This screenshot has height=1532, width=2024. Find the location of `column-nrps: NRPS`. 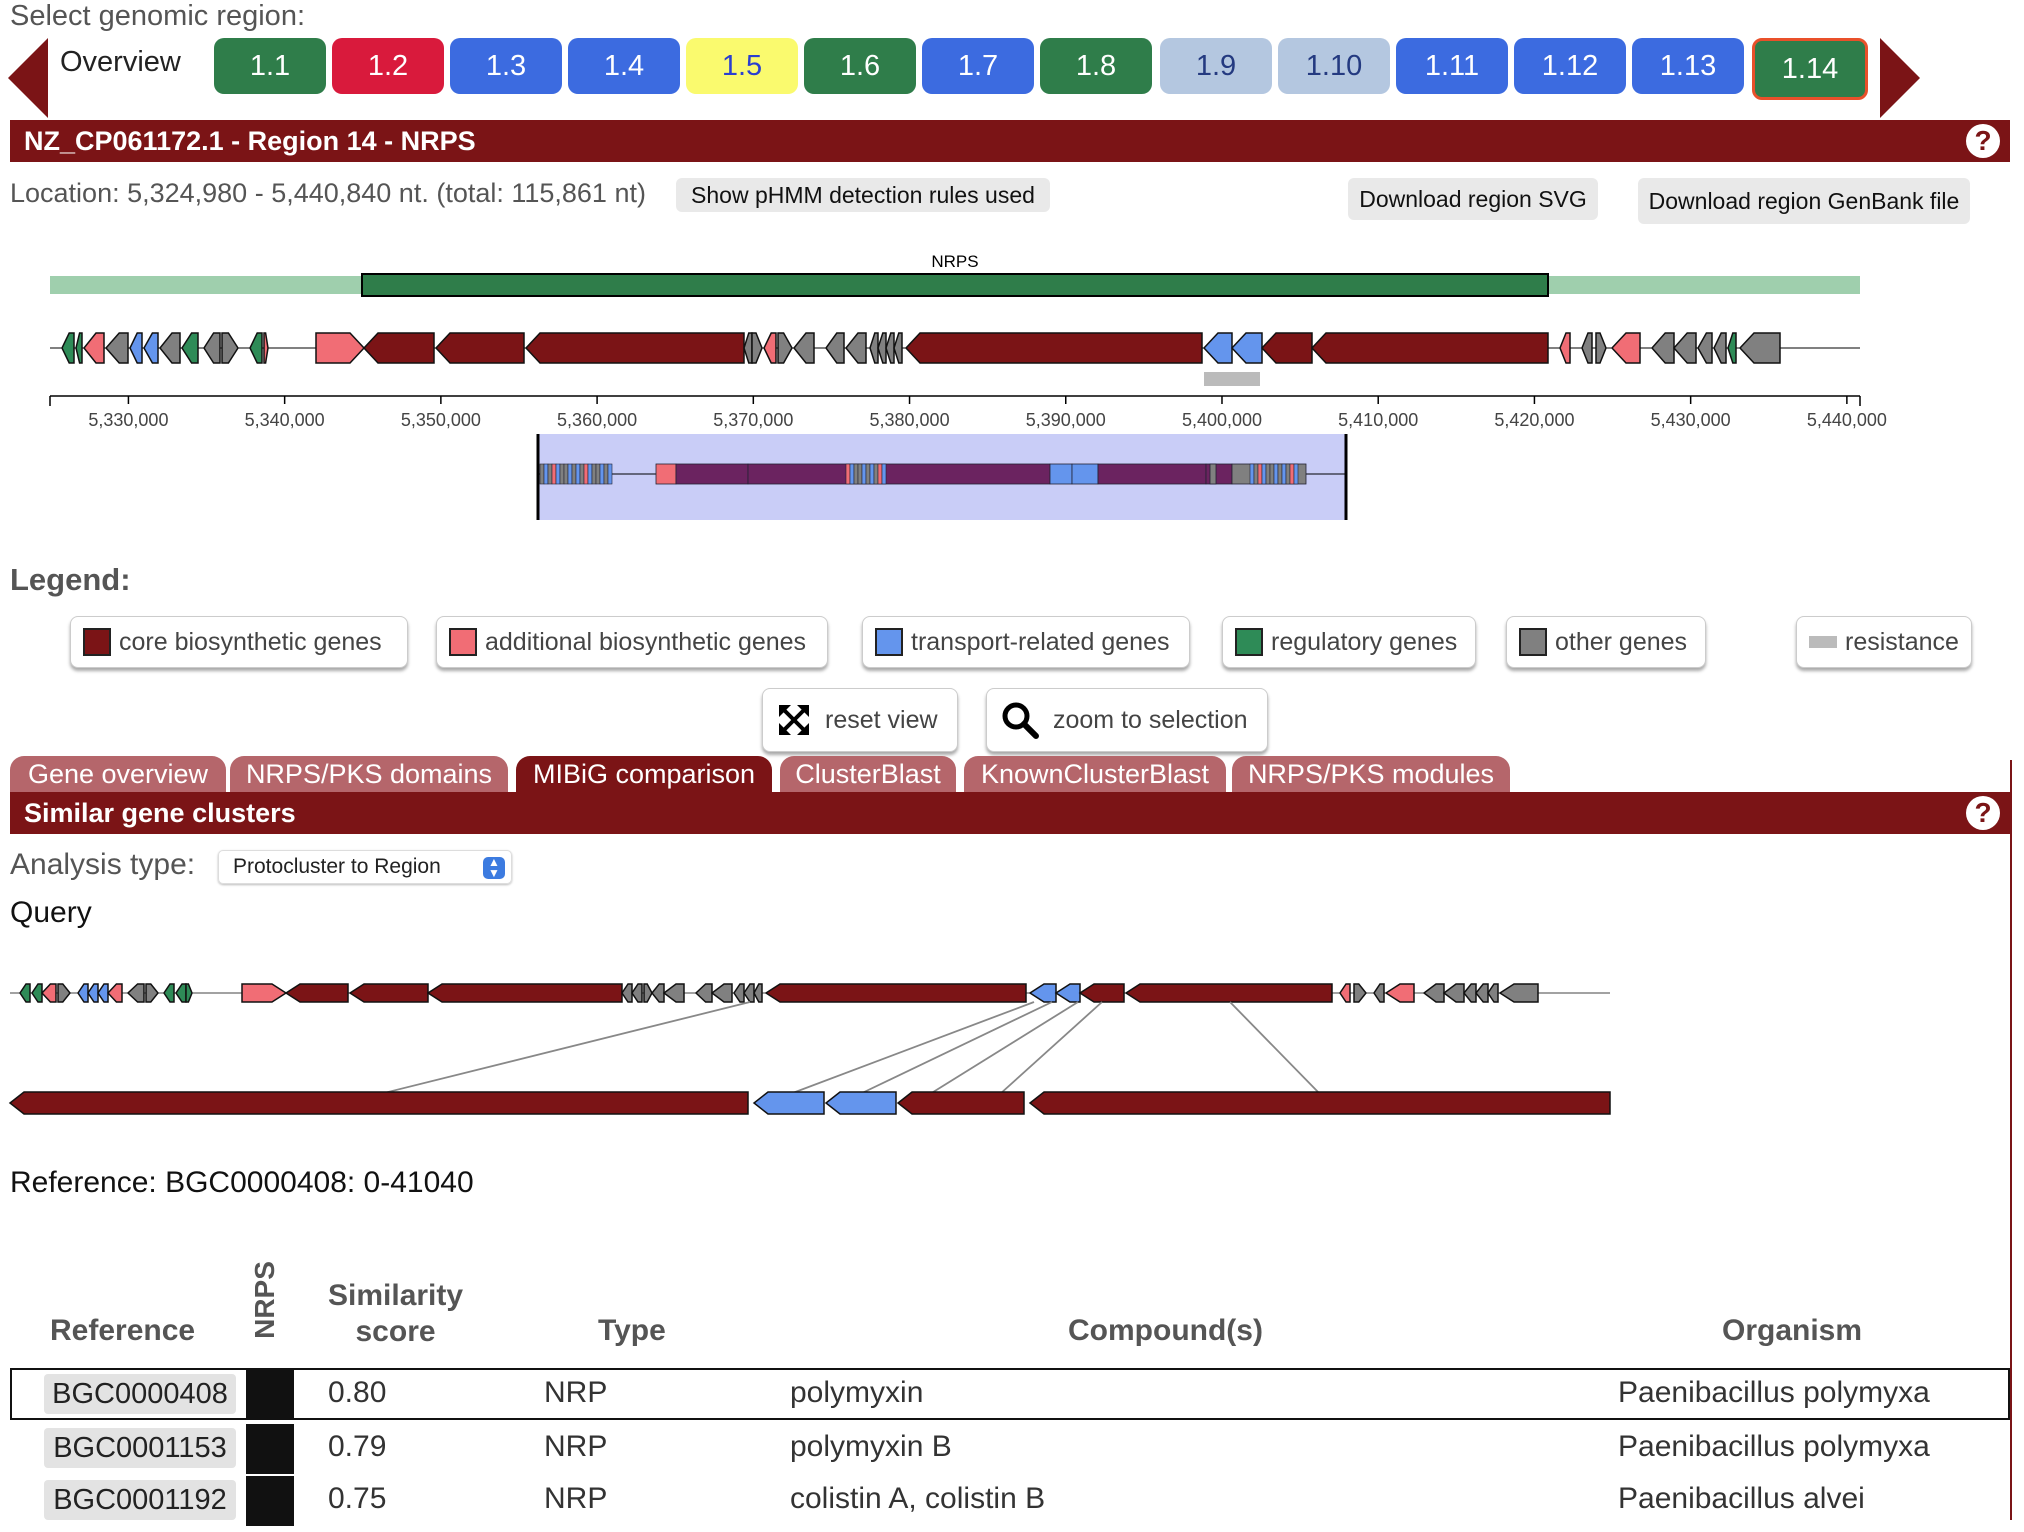

column-nrps: NRPS is located at coordinates (268, 1299).